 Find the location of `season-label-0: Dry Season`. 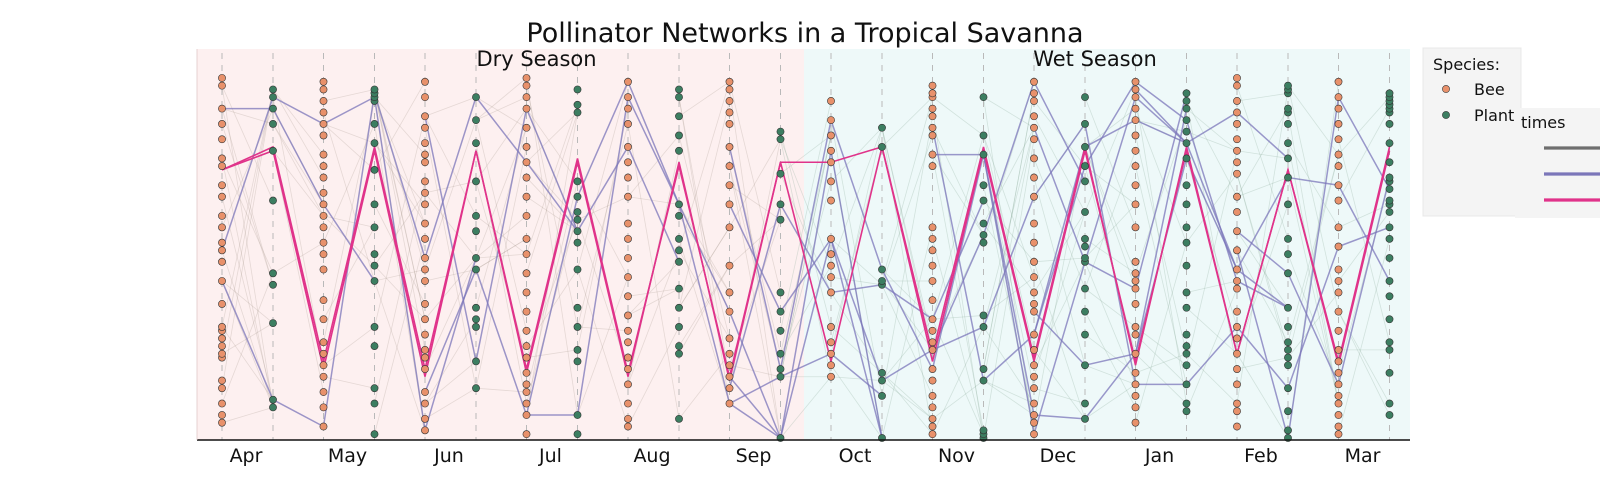

season-label-0: Dry Season is located at coordinates (536, 59).